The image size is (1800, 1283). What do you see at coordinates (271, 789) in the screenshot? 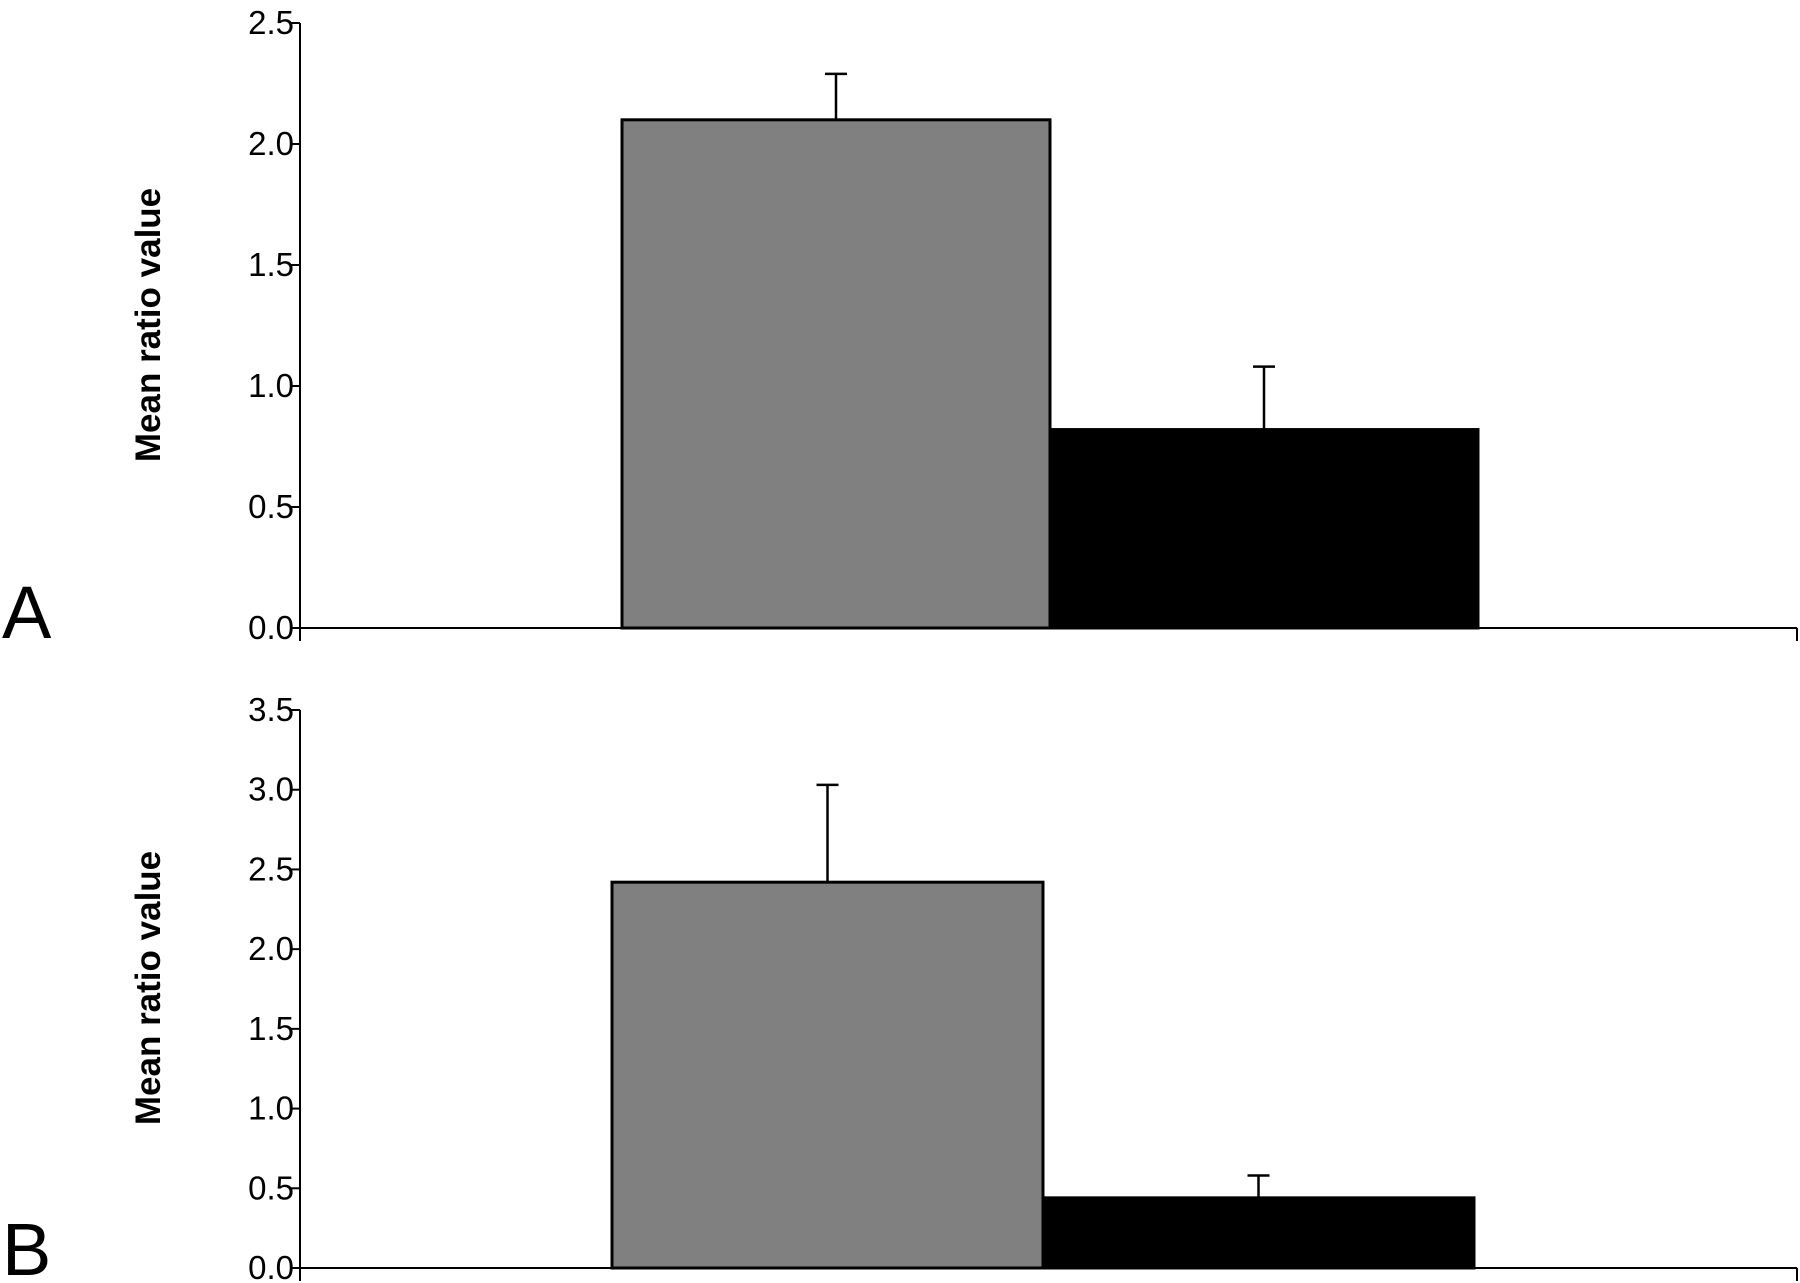
I see `y-tick-label: 3.0` at bounding box center [271, 789].